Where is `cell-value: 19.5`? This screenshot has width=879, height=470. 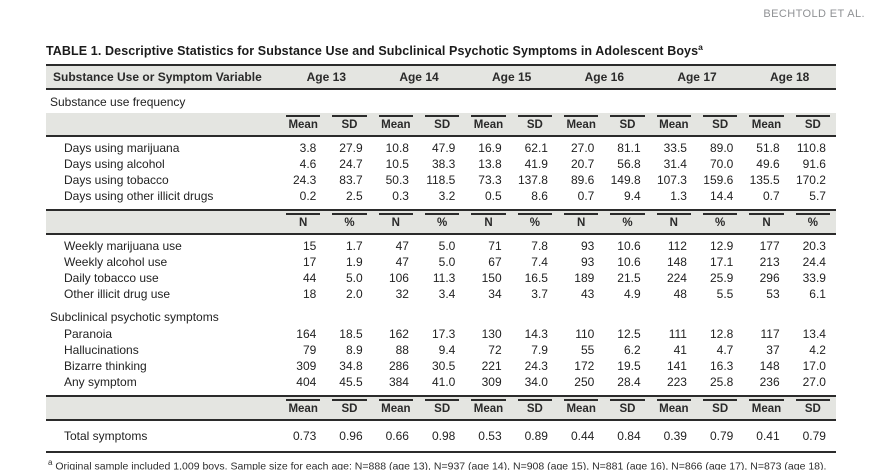 cell-value: 19.5 is located at coordinates (629, 366).